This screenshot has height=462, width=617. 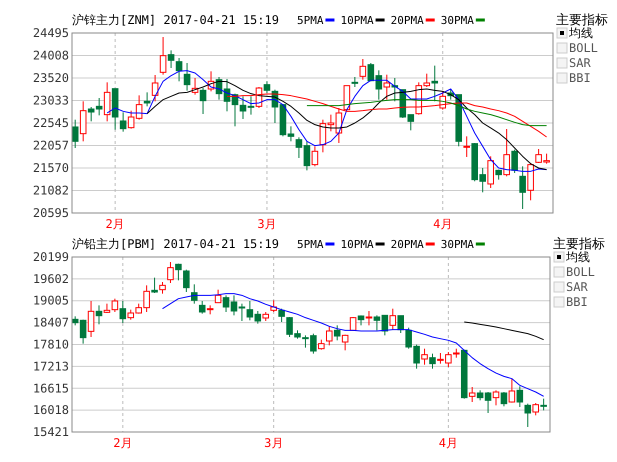 What do you see at coordinates (50, 257) in the screenshot?
I see `y-tick-label: 20199` at bounding box center [50, 257].